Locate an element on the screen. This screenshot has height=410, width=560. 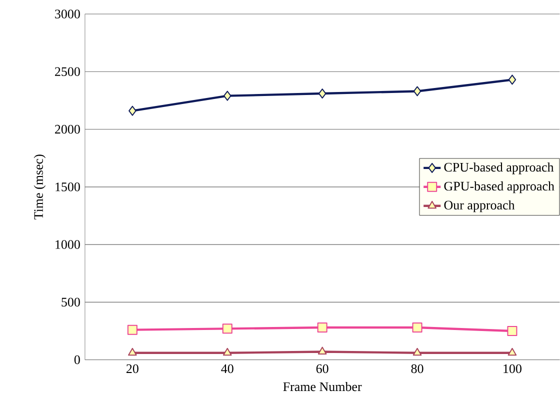
x-axis-title: Frame Number is located at coordinates (322, 387).